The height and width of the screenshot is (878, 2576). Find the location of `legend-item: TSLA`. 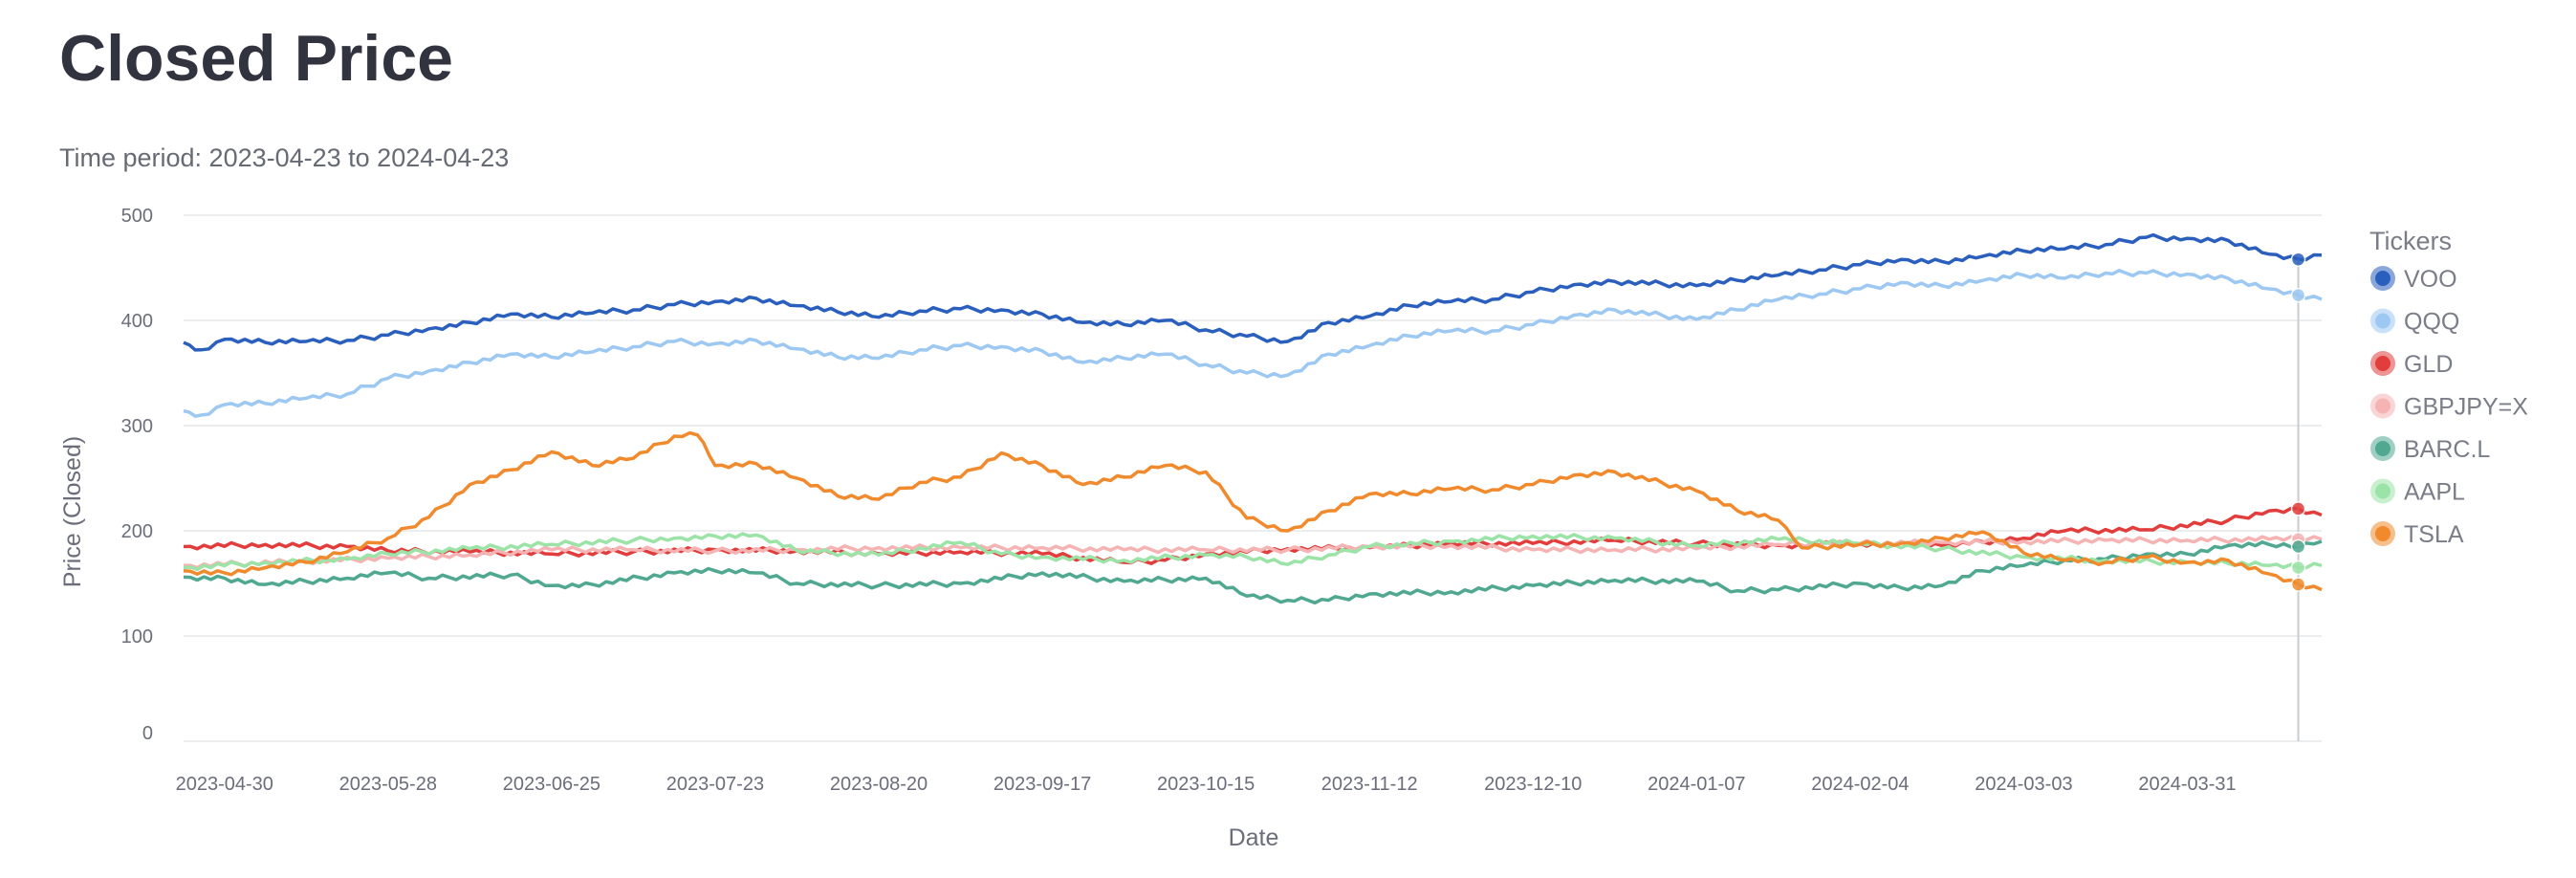

legend-item: TSLA is located at coordinates (2417, 534).